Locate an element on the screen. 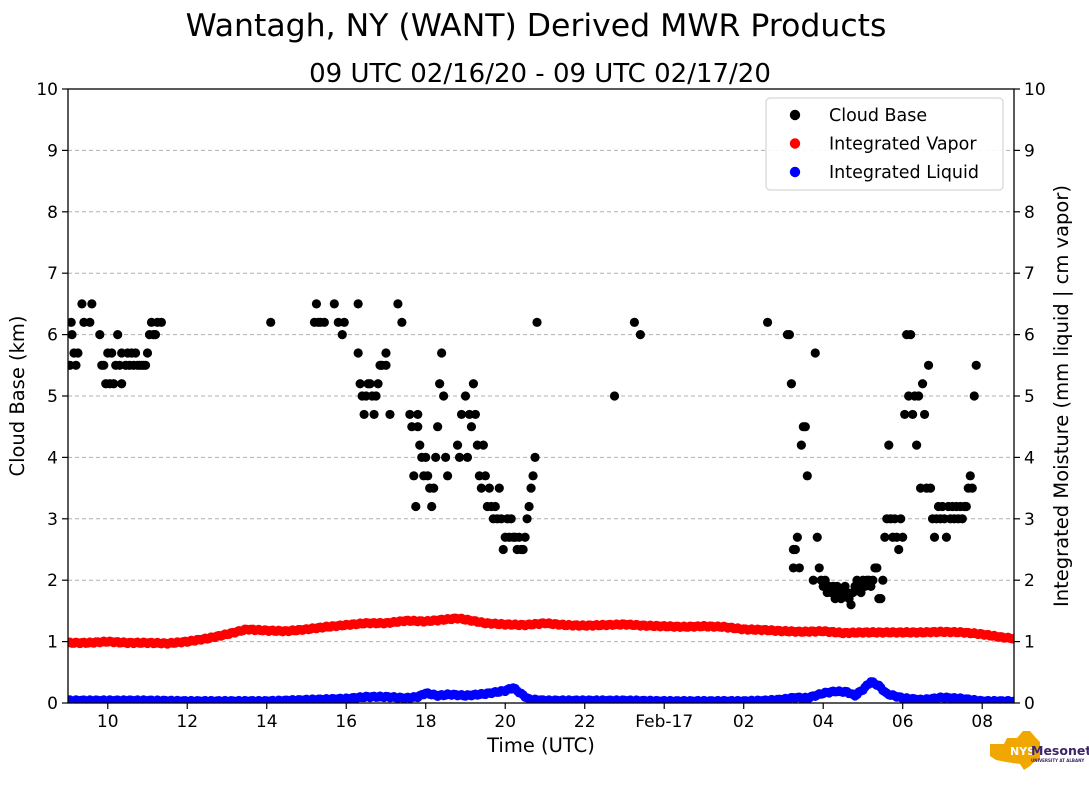 The width and height of the screenshot is (1089, 804). ny-state-shape-icon is located at coordinates (1015, 750).